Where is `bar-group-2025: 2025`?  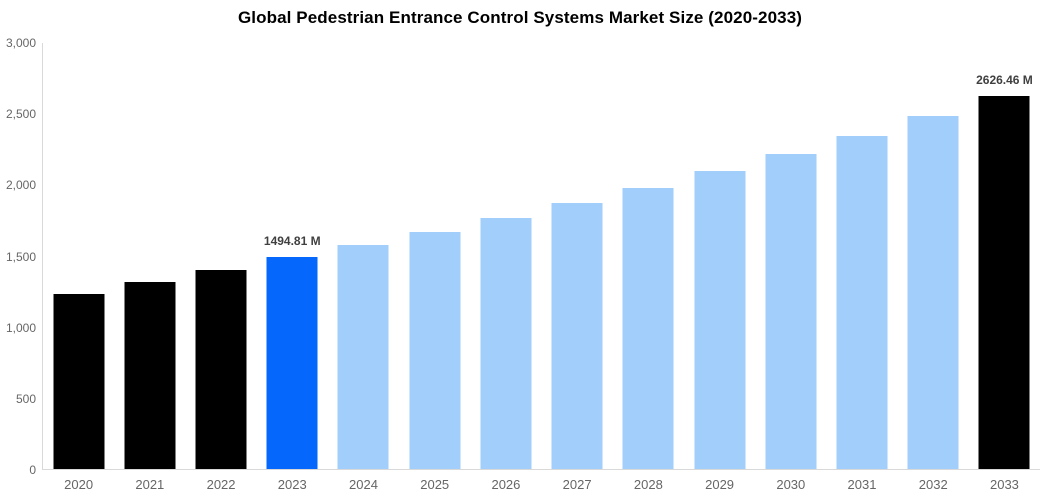 bar-group-2025: 2025 is located at coordinates (434, 267).